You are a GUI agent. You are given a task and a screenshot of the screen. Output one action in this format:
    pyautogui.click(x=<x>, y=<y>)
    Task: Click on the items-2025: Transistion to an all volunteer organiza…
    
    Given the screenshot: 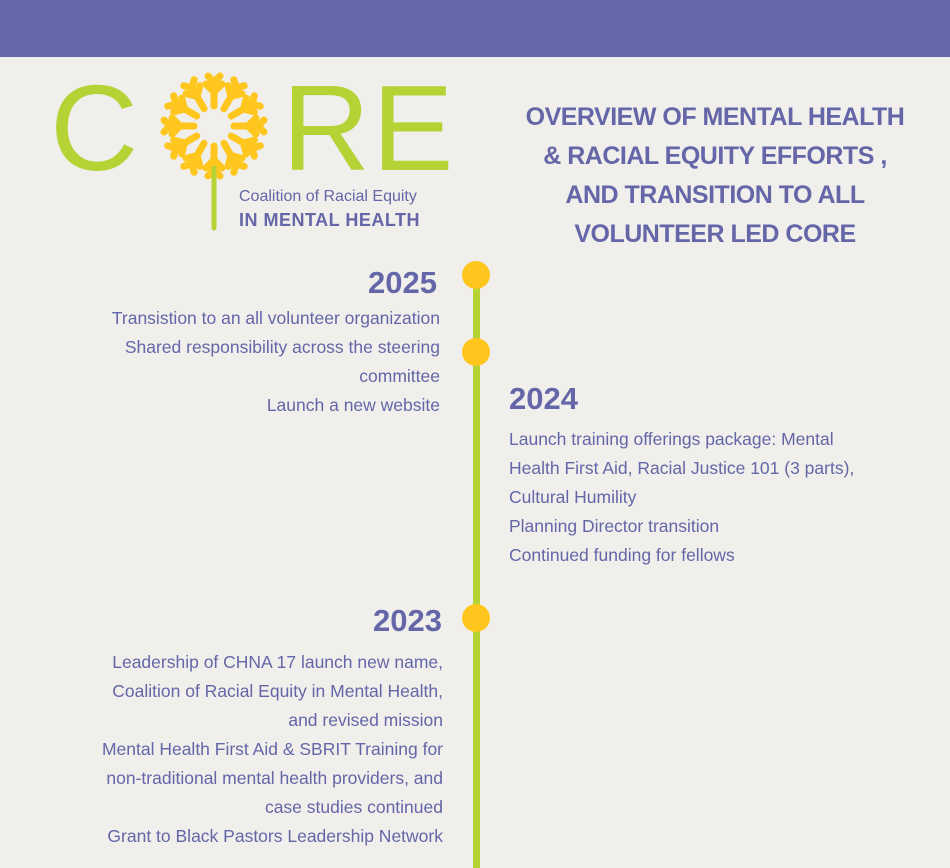 What is the action you would take?
    pyautogui.click(x=275, y=361)
    